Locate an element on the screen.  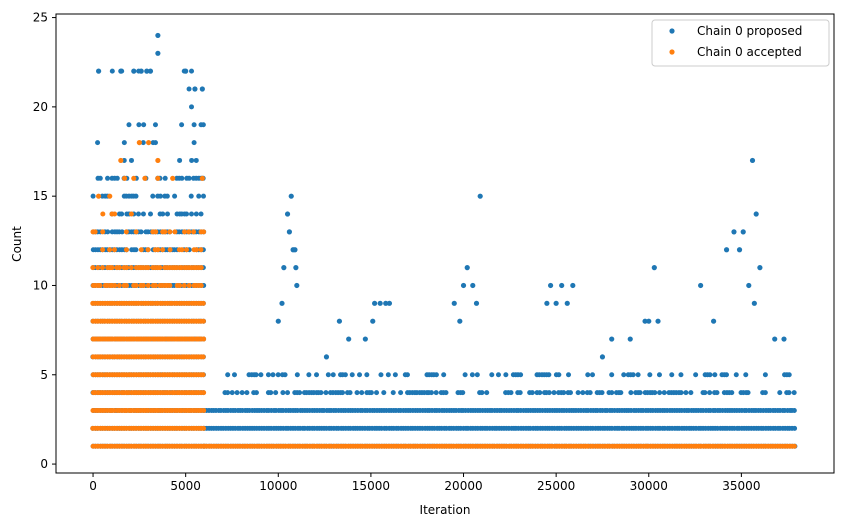
y-tick-label: 25 is located at coordinates (40, 18).